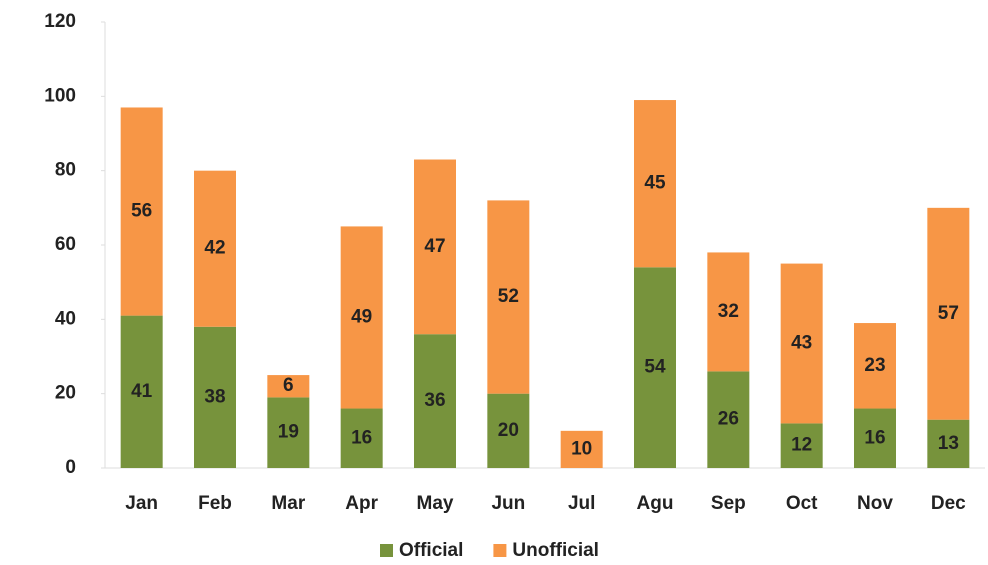  What do you see at coordinates (508, 503) in the screenshot?
I see `x-tick-label: Jun` at bounding box center [508, 503].